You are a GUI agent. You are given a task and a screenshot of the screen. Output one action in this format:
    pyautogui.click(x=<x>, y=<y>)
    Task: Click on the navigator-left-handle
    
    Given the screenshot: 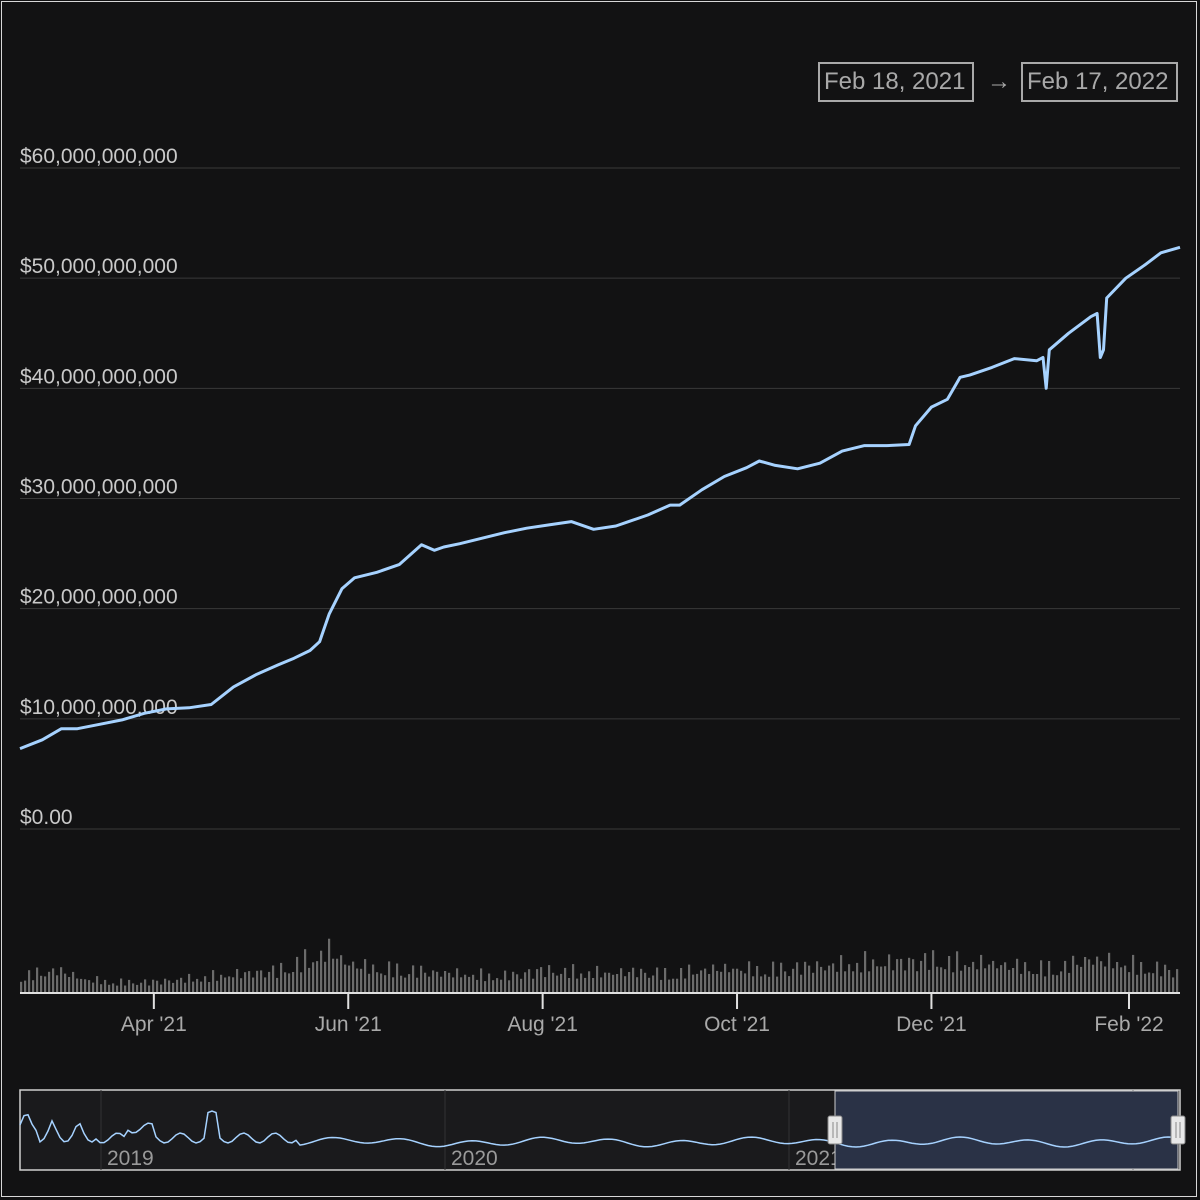 What is the action you would take?
    pyautogui.click(x=835, y=1130)
    